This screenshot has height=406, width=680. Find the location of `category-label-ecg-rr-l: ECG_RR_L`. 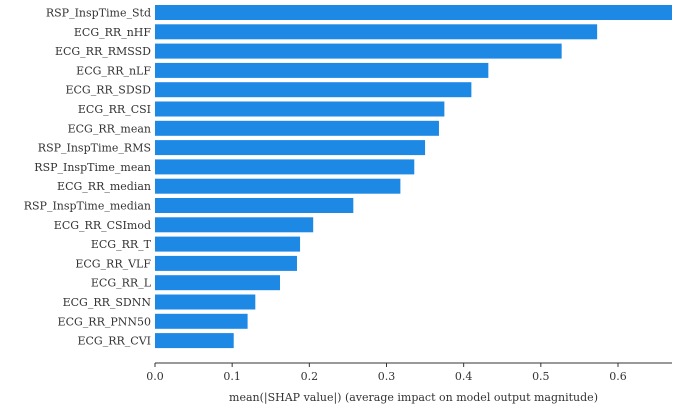

category-label-ecg-rr-l: ECG_RR_L is located at coordinates (121, 283).